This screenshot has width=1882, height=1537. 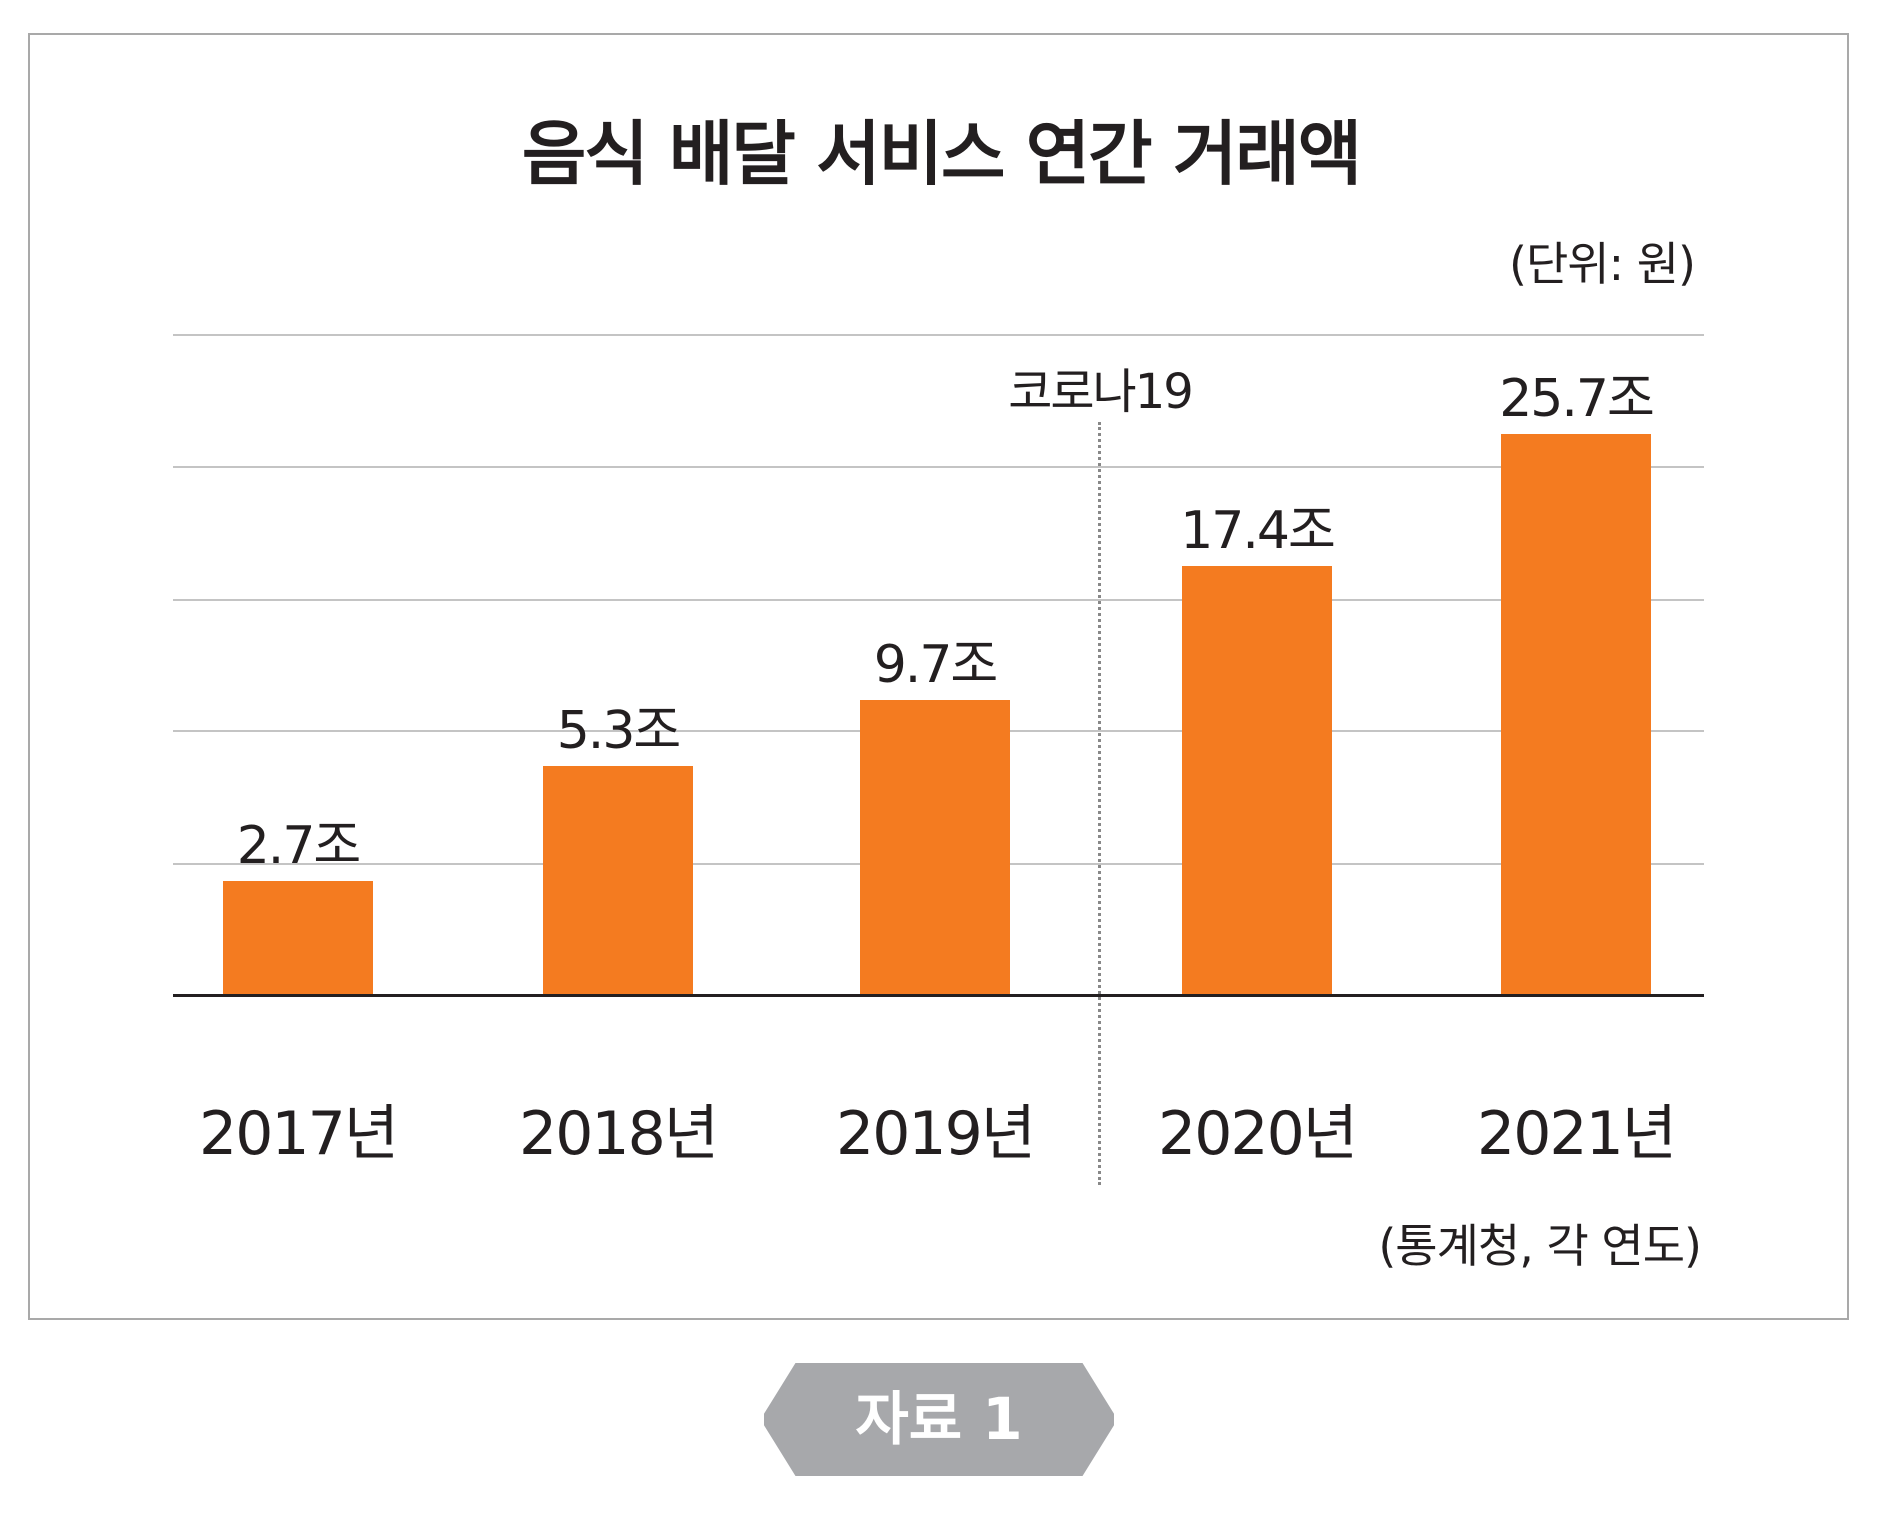 I want to click on unit-label: (단위: 원), so click(x=1602, y=264).